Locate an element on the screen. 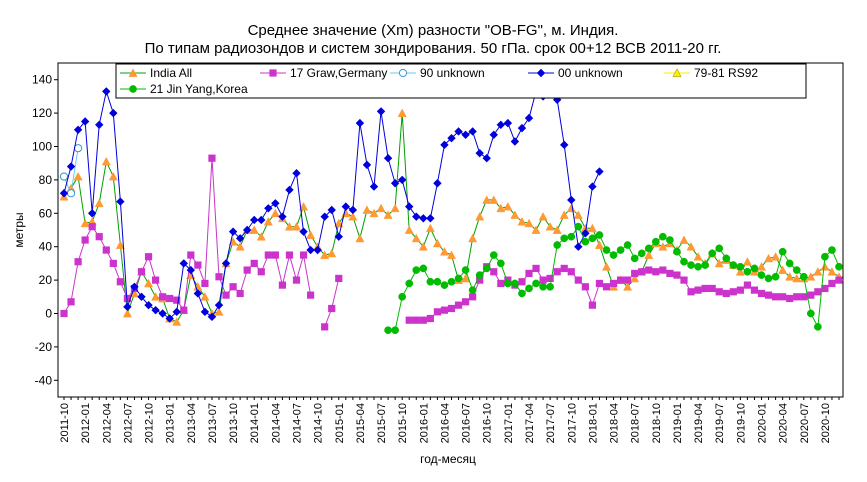 This screenshot has width=867, height=482. x-tick-label: 2015-07 is located at coordinates (382, 423).